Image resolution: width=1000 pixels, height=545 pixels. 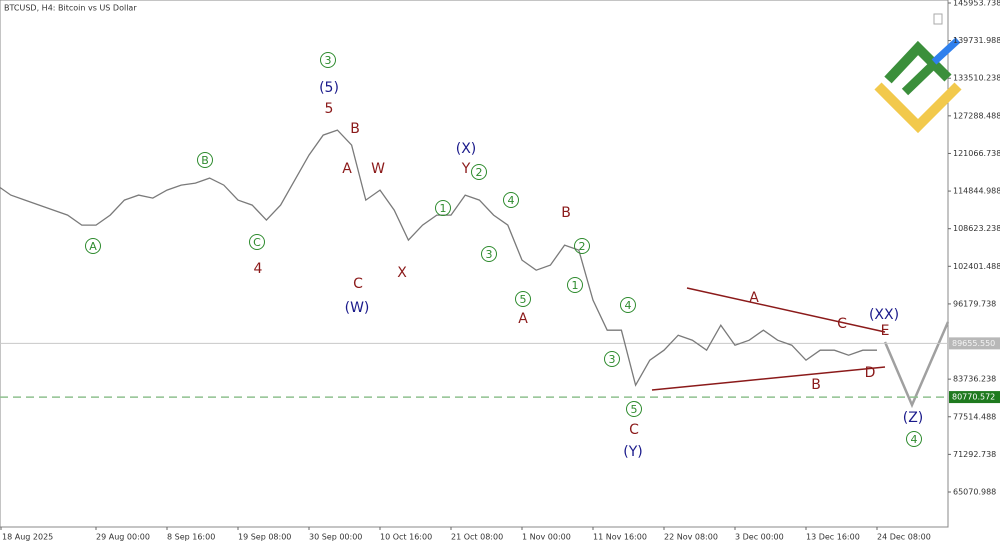 I want to click on x-tick-label: 8 Sep 16:00, so click(x=191, y=537).